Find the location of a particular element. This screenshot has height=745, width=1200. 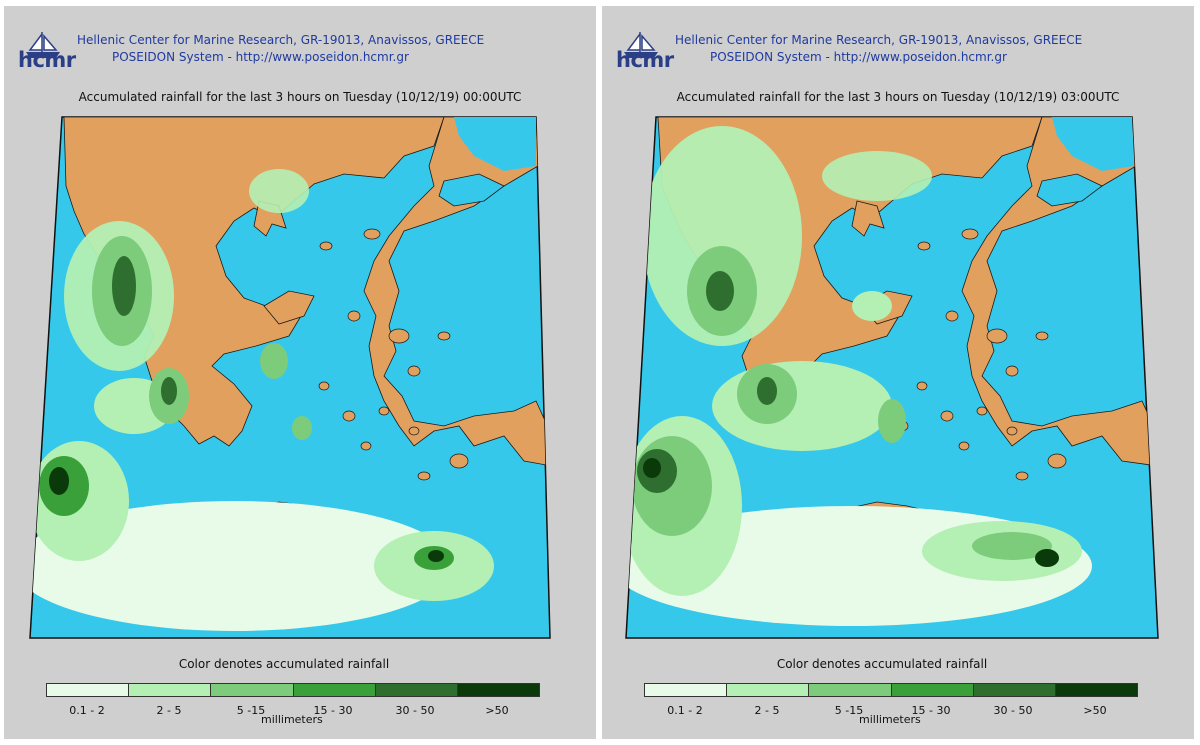

chalkidiki is located at coordinates (868, 218).